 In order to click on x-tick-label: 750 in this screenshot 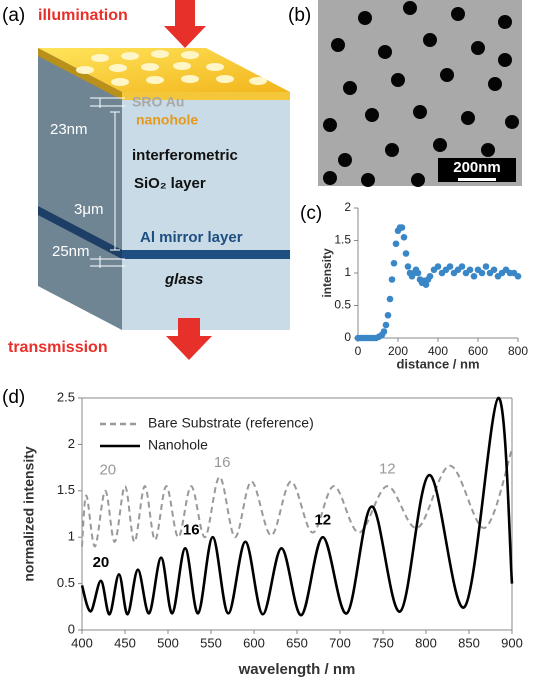, I will do `click(383, 642)`.